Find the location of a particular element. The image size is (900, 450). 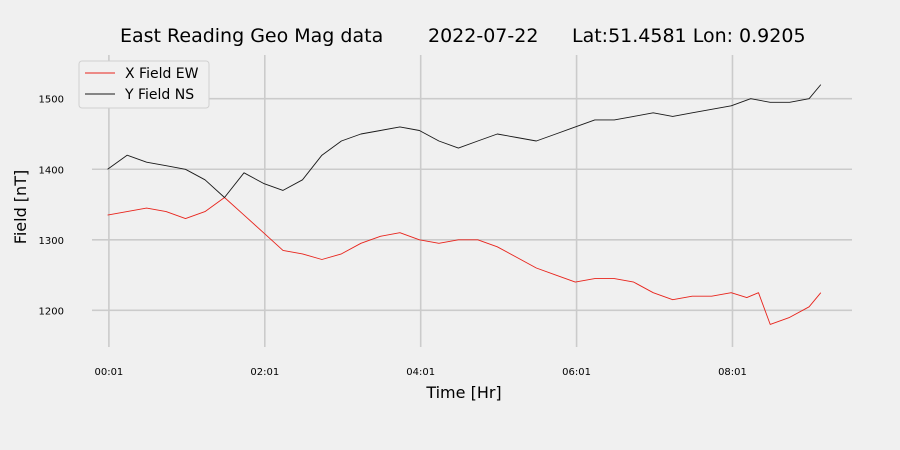

legend-label-y-field: Y Field NS is located at coordinates (159, 95).